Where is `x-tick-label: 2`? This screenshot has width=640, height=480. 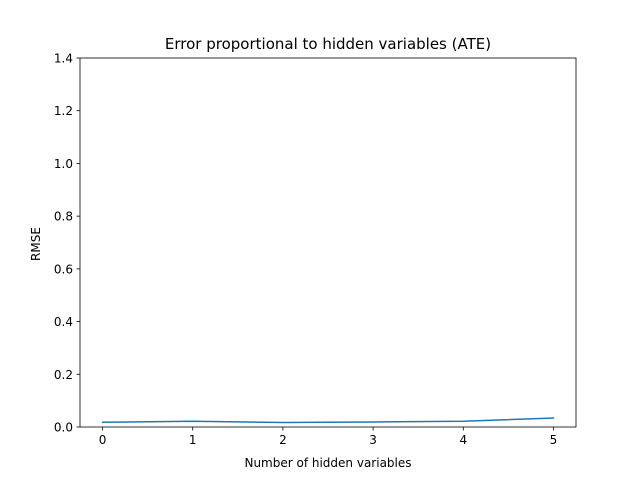
x-tick-label: 2 is located at coordinates (283, 440).